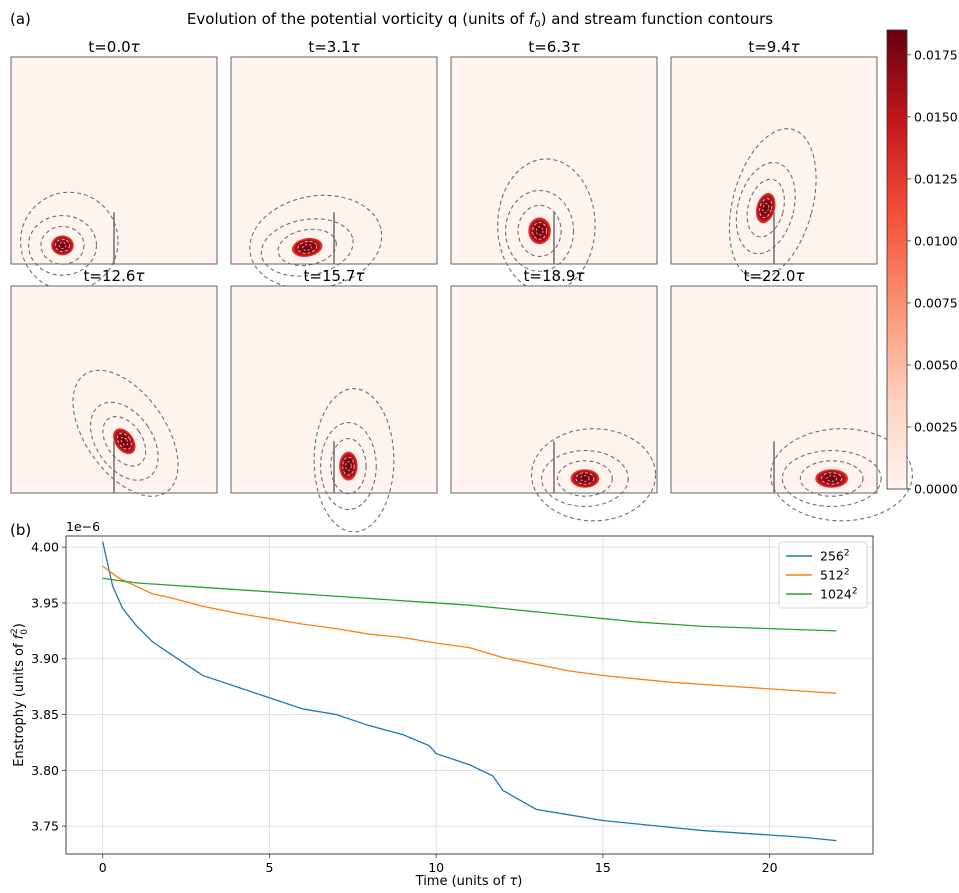 This screenshot has height=893, width=959. Describe the element at coordinates (936, 178) in the screenshot. I see `colorbar-tick-label: 0.0125` at that location.